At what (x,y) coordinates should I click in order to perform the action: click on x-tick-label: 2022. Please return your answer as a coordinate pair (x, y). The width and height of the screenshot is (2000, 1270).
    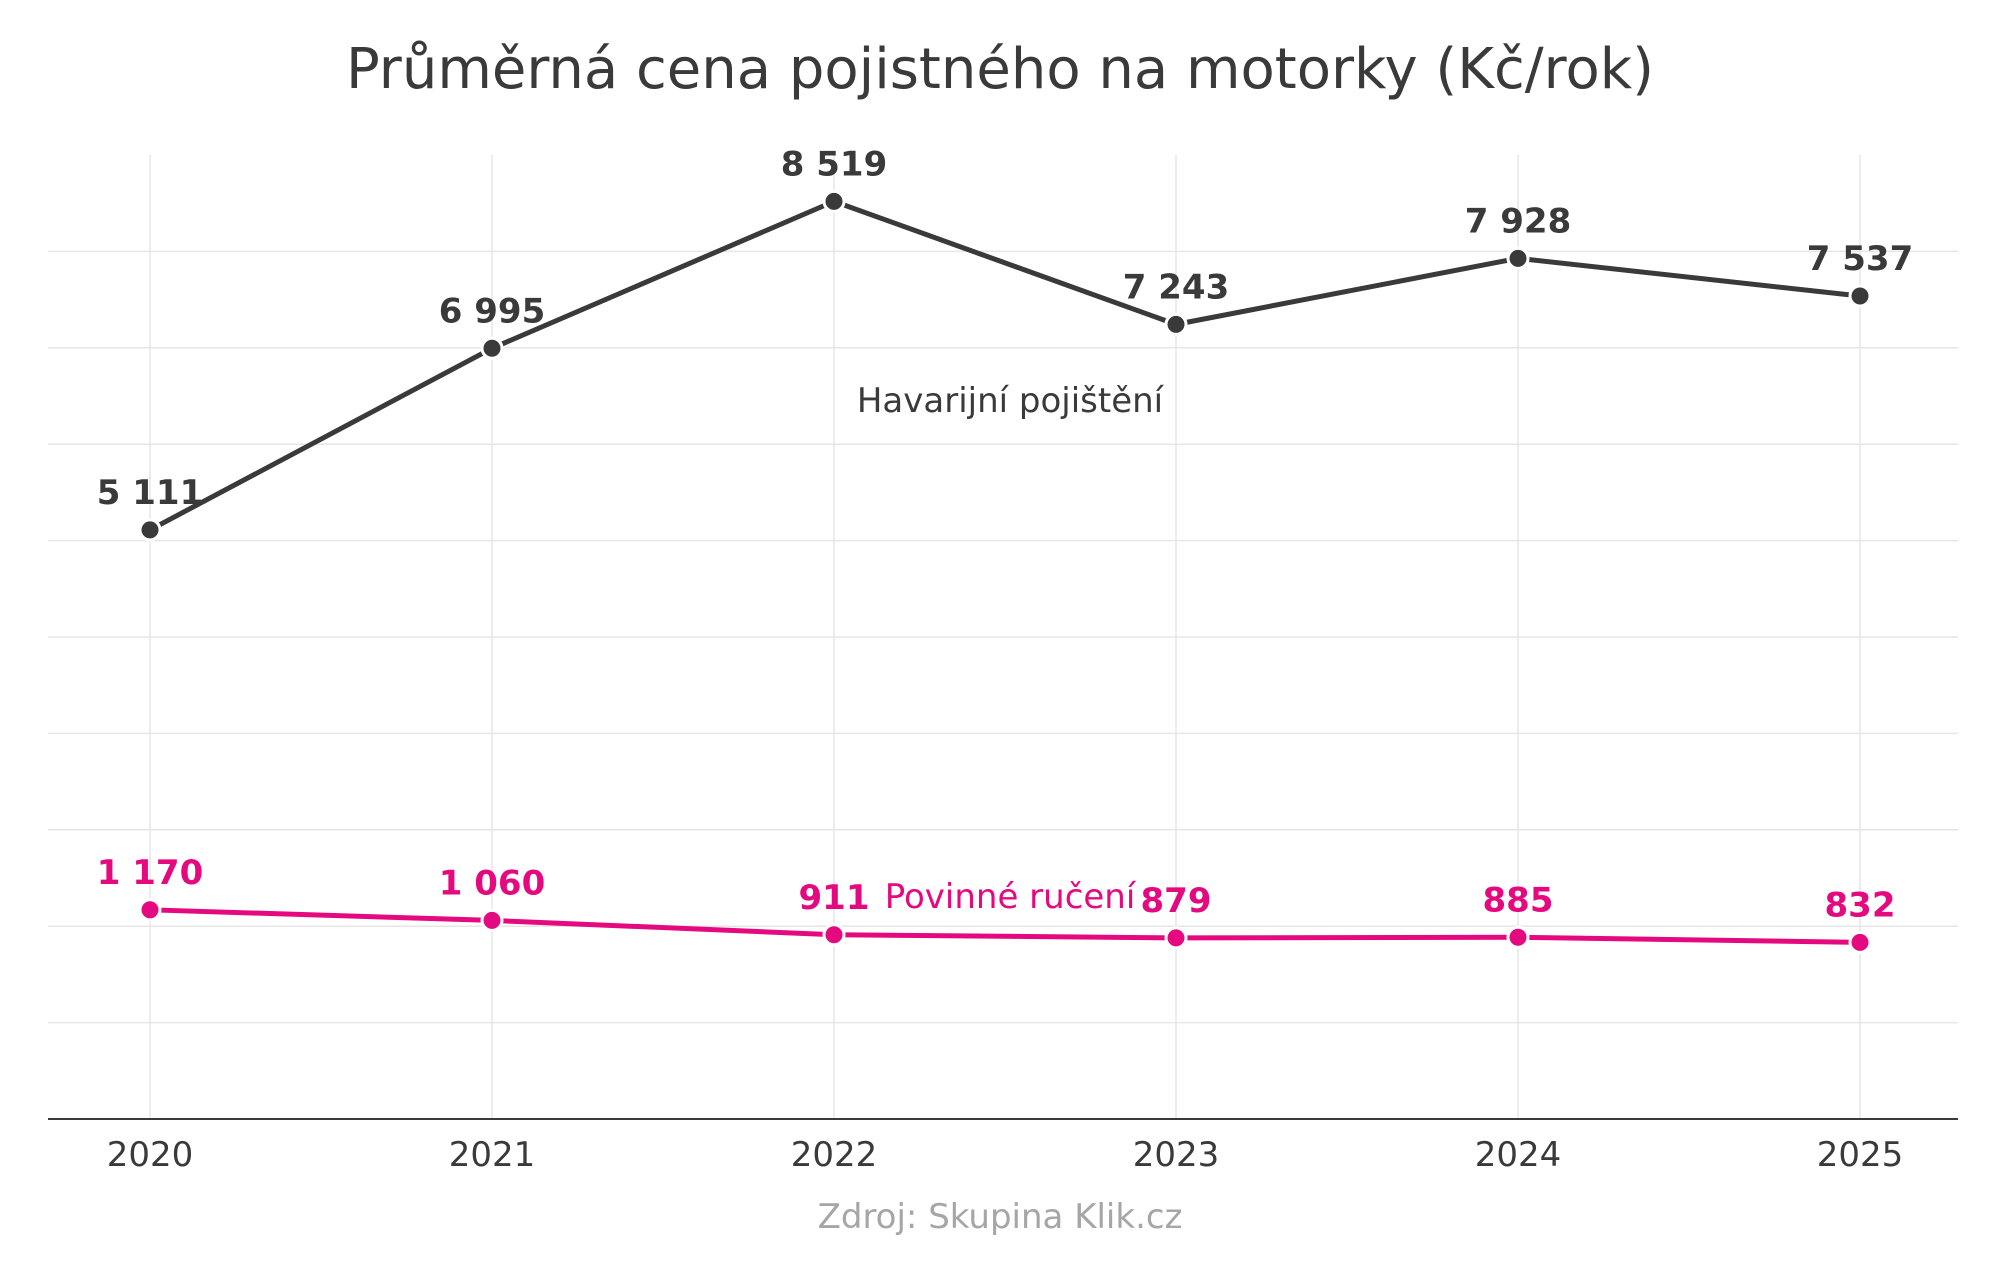
    Looking at the image, I should click on (834, 1155).